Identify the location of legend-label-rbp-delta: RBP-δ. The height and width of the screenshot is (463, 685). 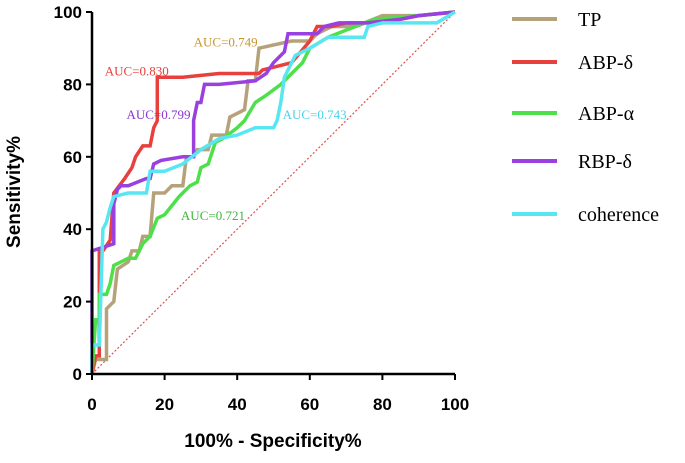
(605, 162).